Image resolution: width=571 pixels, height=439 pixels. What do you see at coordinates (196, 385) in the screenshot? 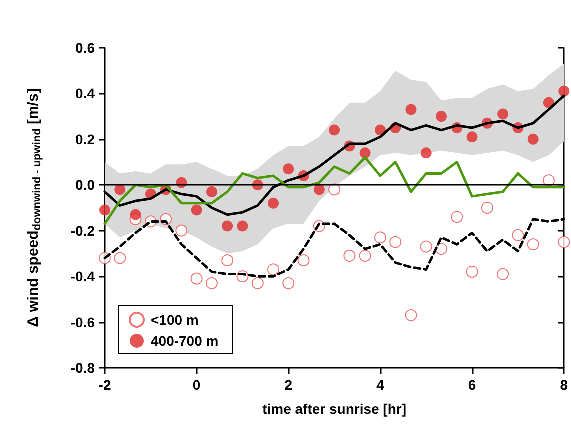
I see `x-tick-label: 0` at bounding box center [196, 385].